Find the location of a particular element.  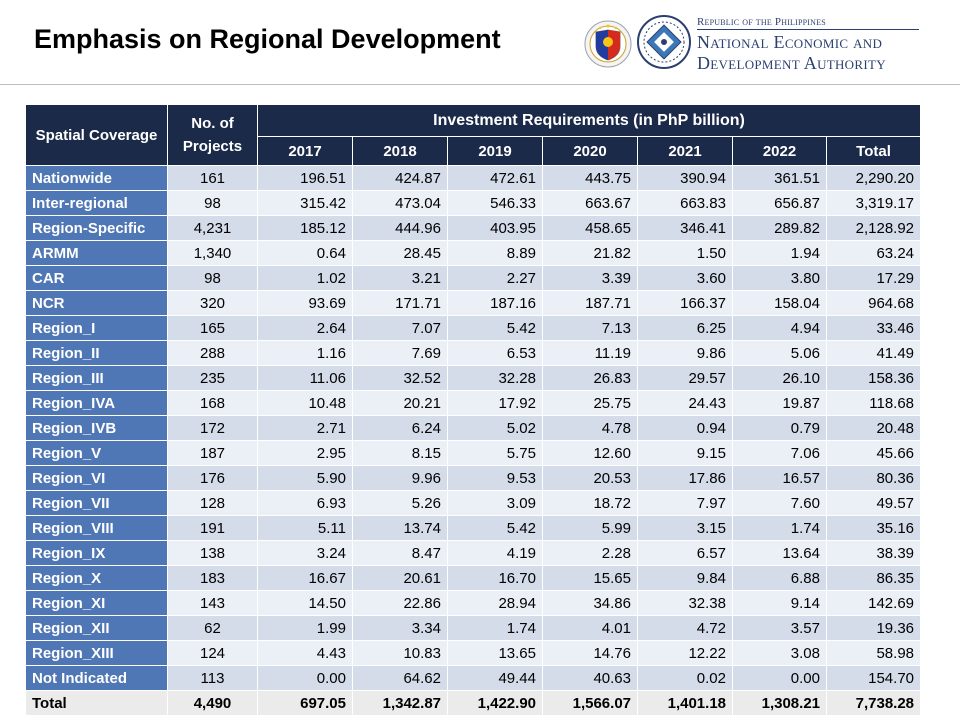

row-value-2019: 5.42 is located at coordinates (495, 328).